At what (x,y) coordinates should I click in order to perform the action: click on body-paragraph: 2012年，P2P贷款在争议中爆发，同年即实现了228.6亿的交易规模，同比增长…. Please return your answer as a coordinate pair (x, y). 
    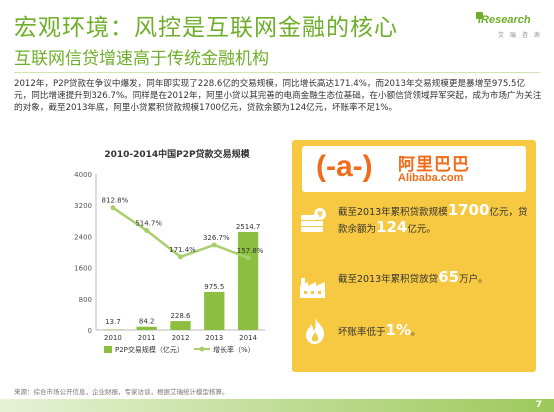
    Looking at the image, I should click on (278, 96).